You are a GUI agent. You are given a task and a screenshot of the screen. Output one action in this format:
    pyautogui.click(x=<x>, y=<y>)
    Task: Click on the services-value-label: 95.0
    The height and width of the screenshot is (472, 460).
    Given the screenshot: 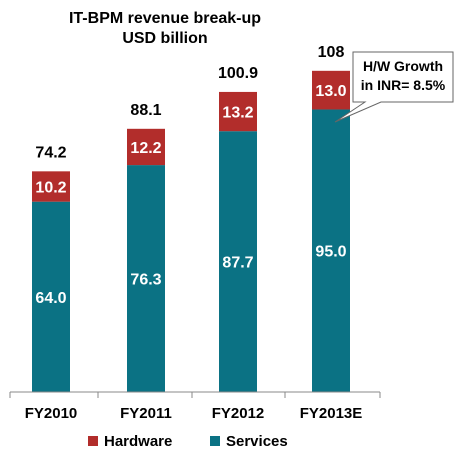 What is the action you would take?
    pyautogui.click(x=330, y=252)
    